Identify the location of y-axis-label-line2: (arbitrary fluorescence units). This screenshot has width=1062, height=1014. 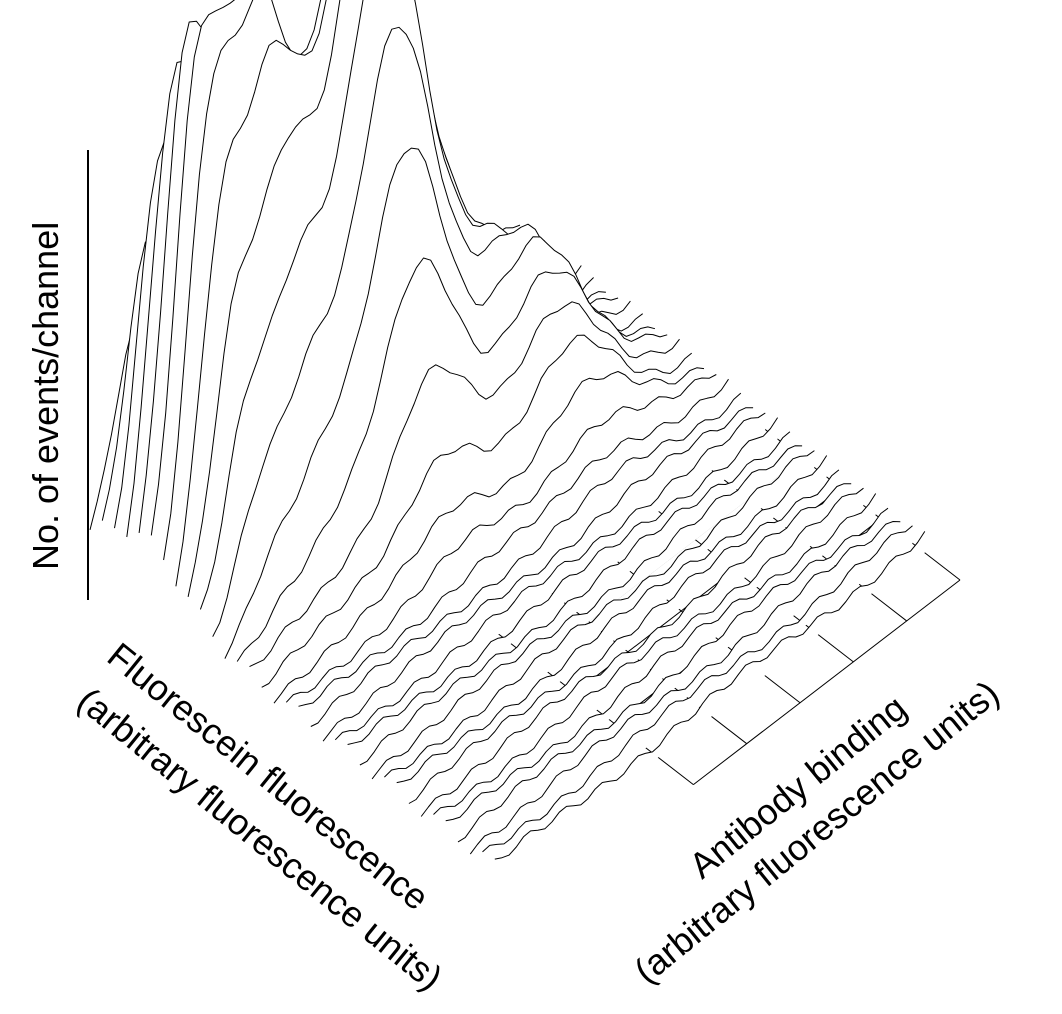
(816, 831).